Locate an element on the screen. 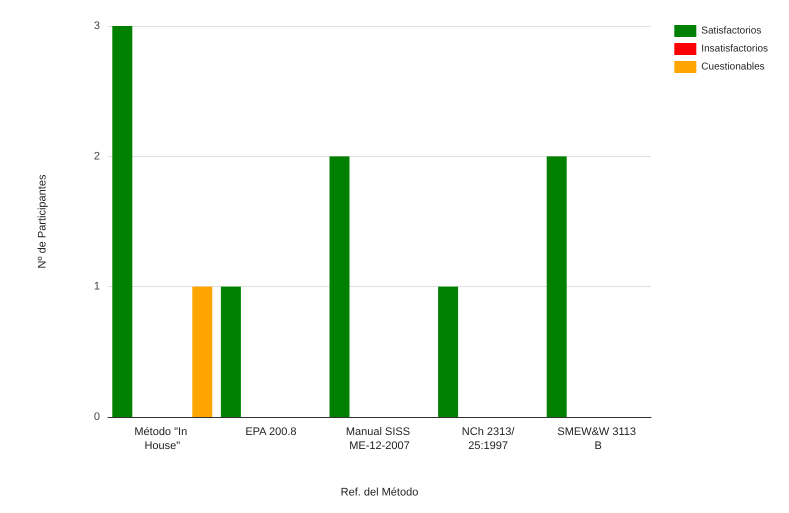 The width and height of the screenshot is (789, 513). y-tick-label: 2 is located at coordinates (97, 156).